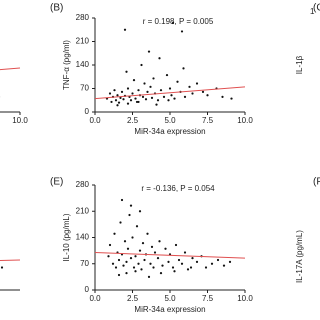 Image resolution: width=320 pixels, height=320 pixels. Describe the element at coordinates (299, 256) in the screenshot. I see `y-axis-label: IL-17A (pg/mL)` at that location.